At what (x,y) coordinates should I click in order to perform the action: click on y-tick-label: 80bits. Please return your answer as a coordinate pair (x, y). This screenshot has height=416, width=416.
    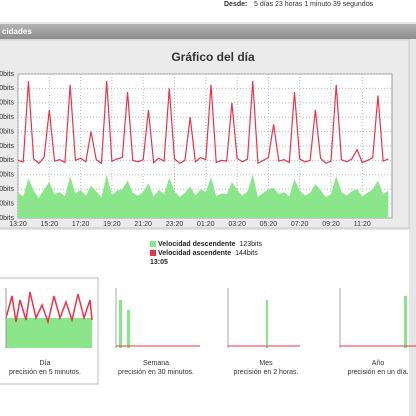
    Looking at the image, I should click on (7, 160).